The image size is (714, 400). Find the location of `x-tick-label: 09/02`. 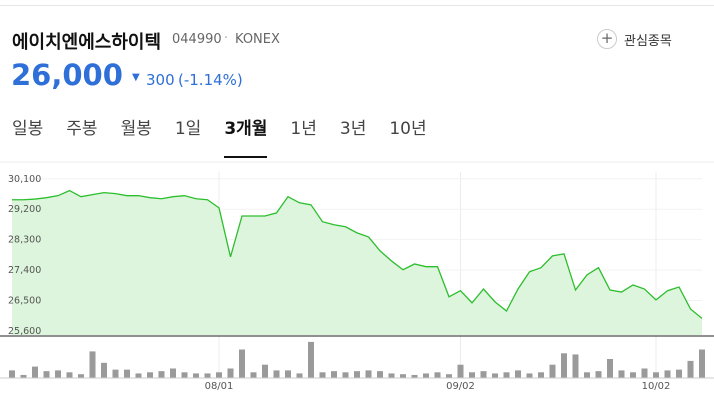

x-tick-label: 09/02 is located at coordinates (460, 386).